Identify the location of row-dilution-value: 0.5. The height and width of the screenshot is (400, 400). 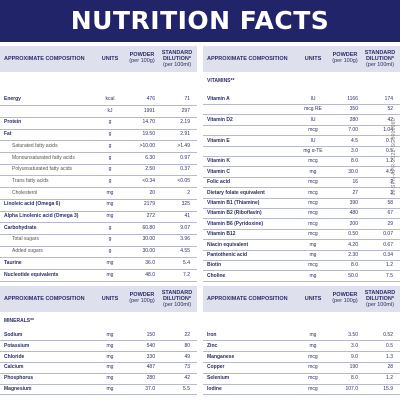
(389, 345).